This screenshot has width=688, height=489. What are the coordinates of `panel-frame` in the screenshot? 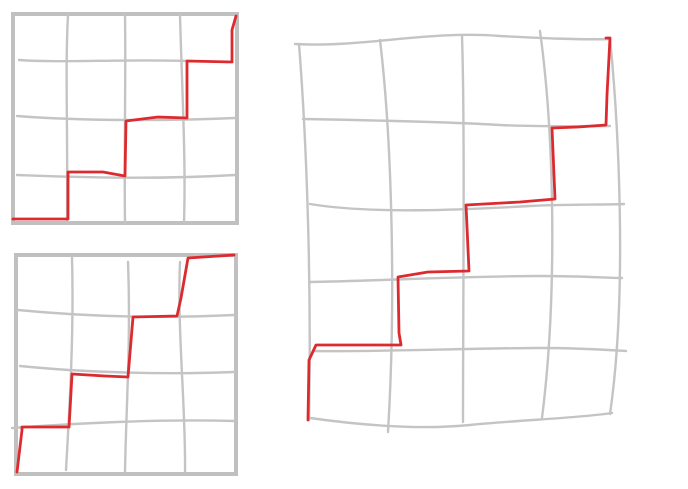 It's located at (126, 364).